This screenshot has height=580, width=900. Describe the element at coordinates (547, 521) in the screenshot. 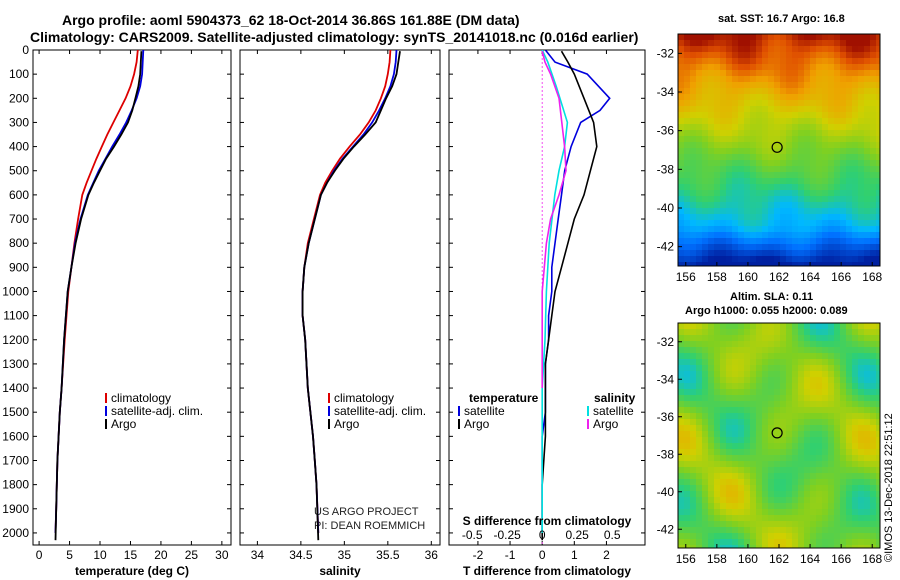

I see `difference-xlabel-top: S difference from climatology` at that location.